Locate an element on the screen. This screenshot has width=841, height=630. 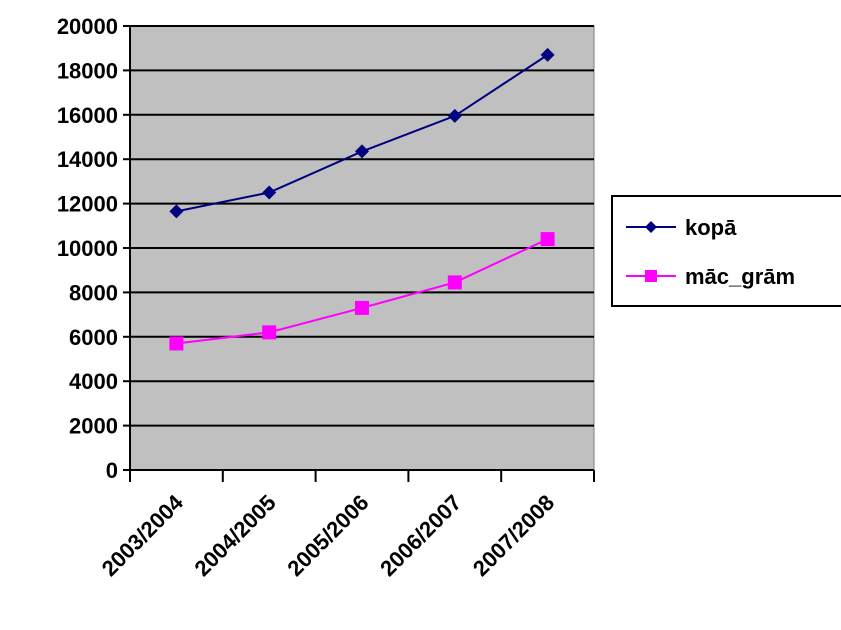
x-tick-label: 2005/2006 is located at coordinates (327, 535).